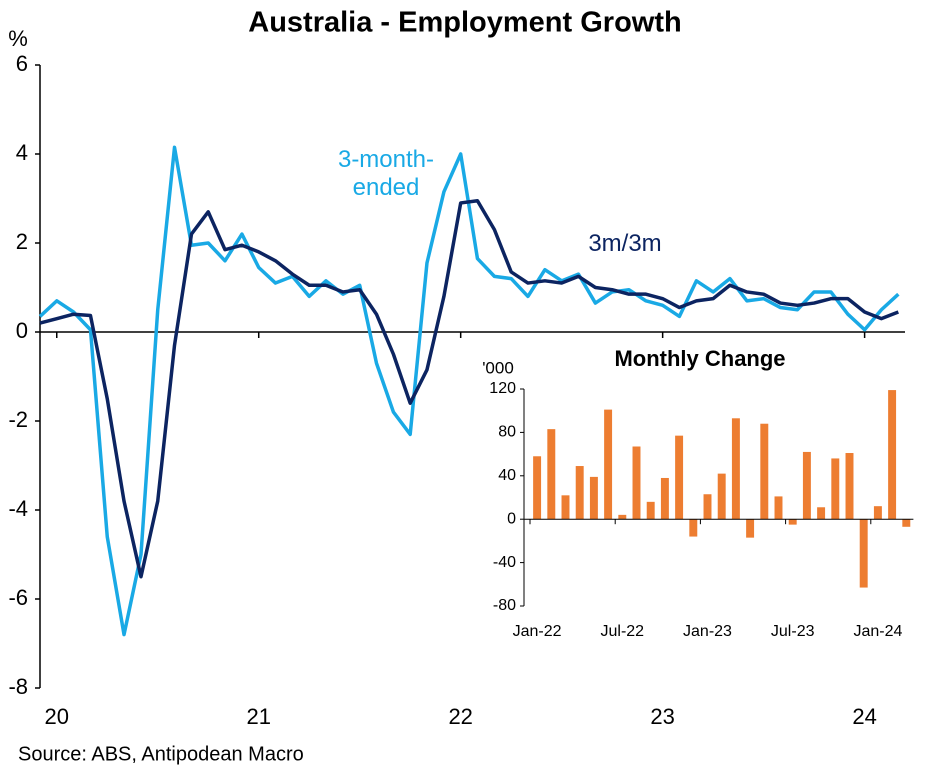  I want to click on inset-y-tick-label: 0, so click(511, 518).